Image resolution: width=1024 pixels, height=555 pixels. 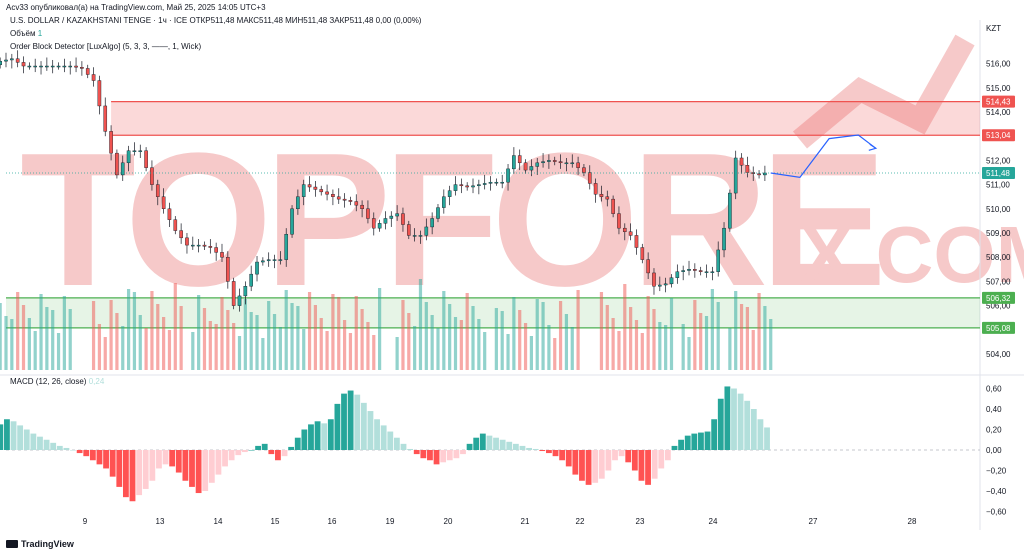 I want to click on macd-axis-tick: 0,40, so click(x=994, y=409).